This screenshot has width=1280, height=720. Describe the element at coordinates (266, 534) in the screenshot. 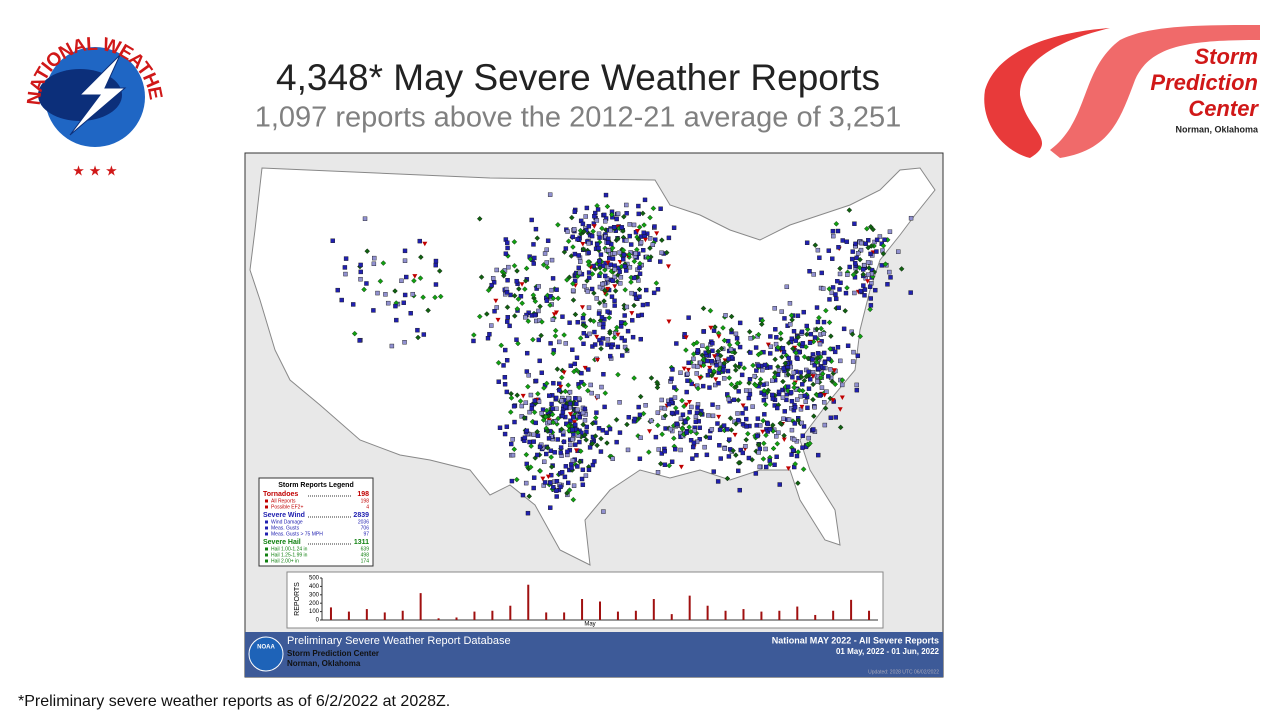

I see `legend-symbol` at that location.